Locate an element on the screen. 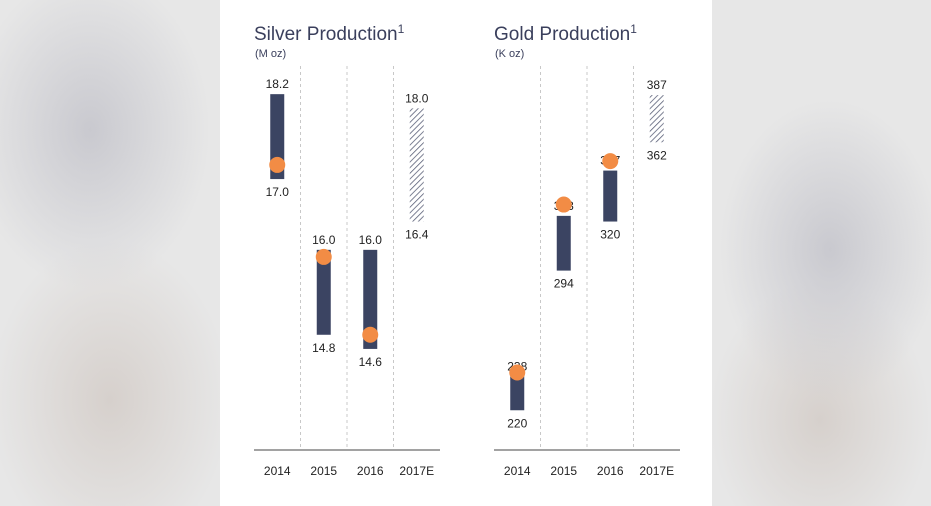  gold-low-label-2016: 320 is located at coordinates (610, 235).